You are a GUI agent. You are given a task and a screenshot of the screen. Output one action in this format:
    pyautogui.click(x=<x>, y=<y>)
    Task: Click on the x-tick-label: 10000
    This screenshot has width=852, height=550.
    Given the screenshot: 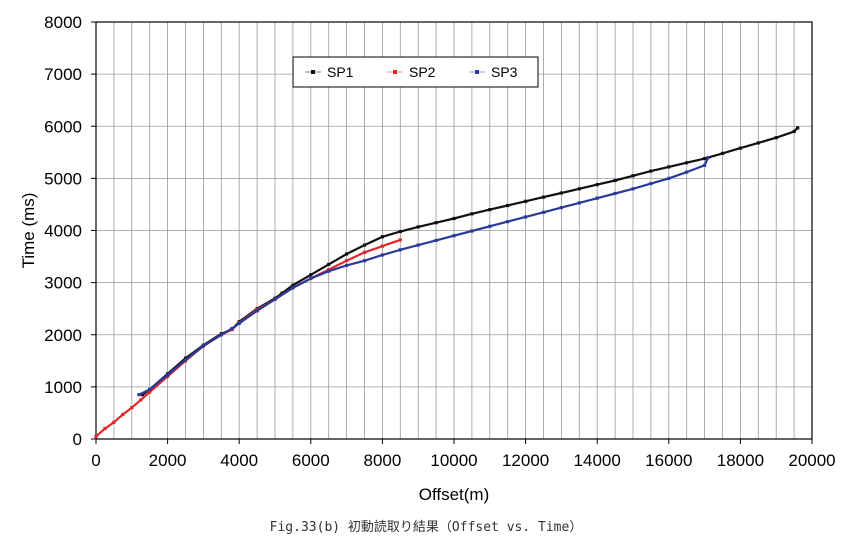 What is the action you would take?
    pyautogui.click(x=453, y=460)
    